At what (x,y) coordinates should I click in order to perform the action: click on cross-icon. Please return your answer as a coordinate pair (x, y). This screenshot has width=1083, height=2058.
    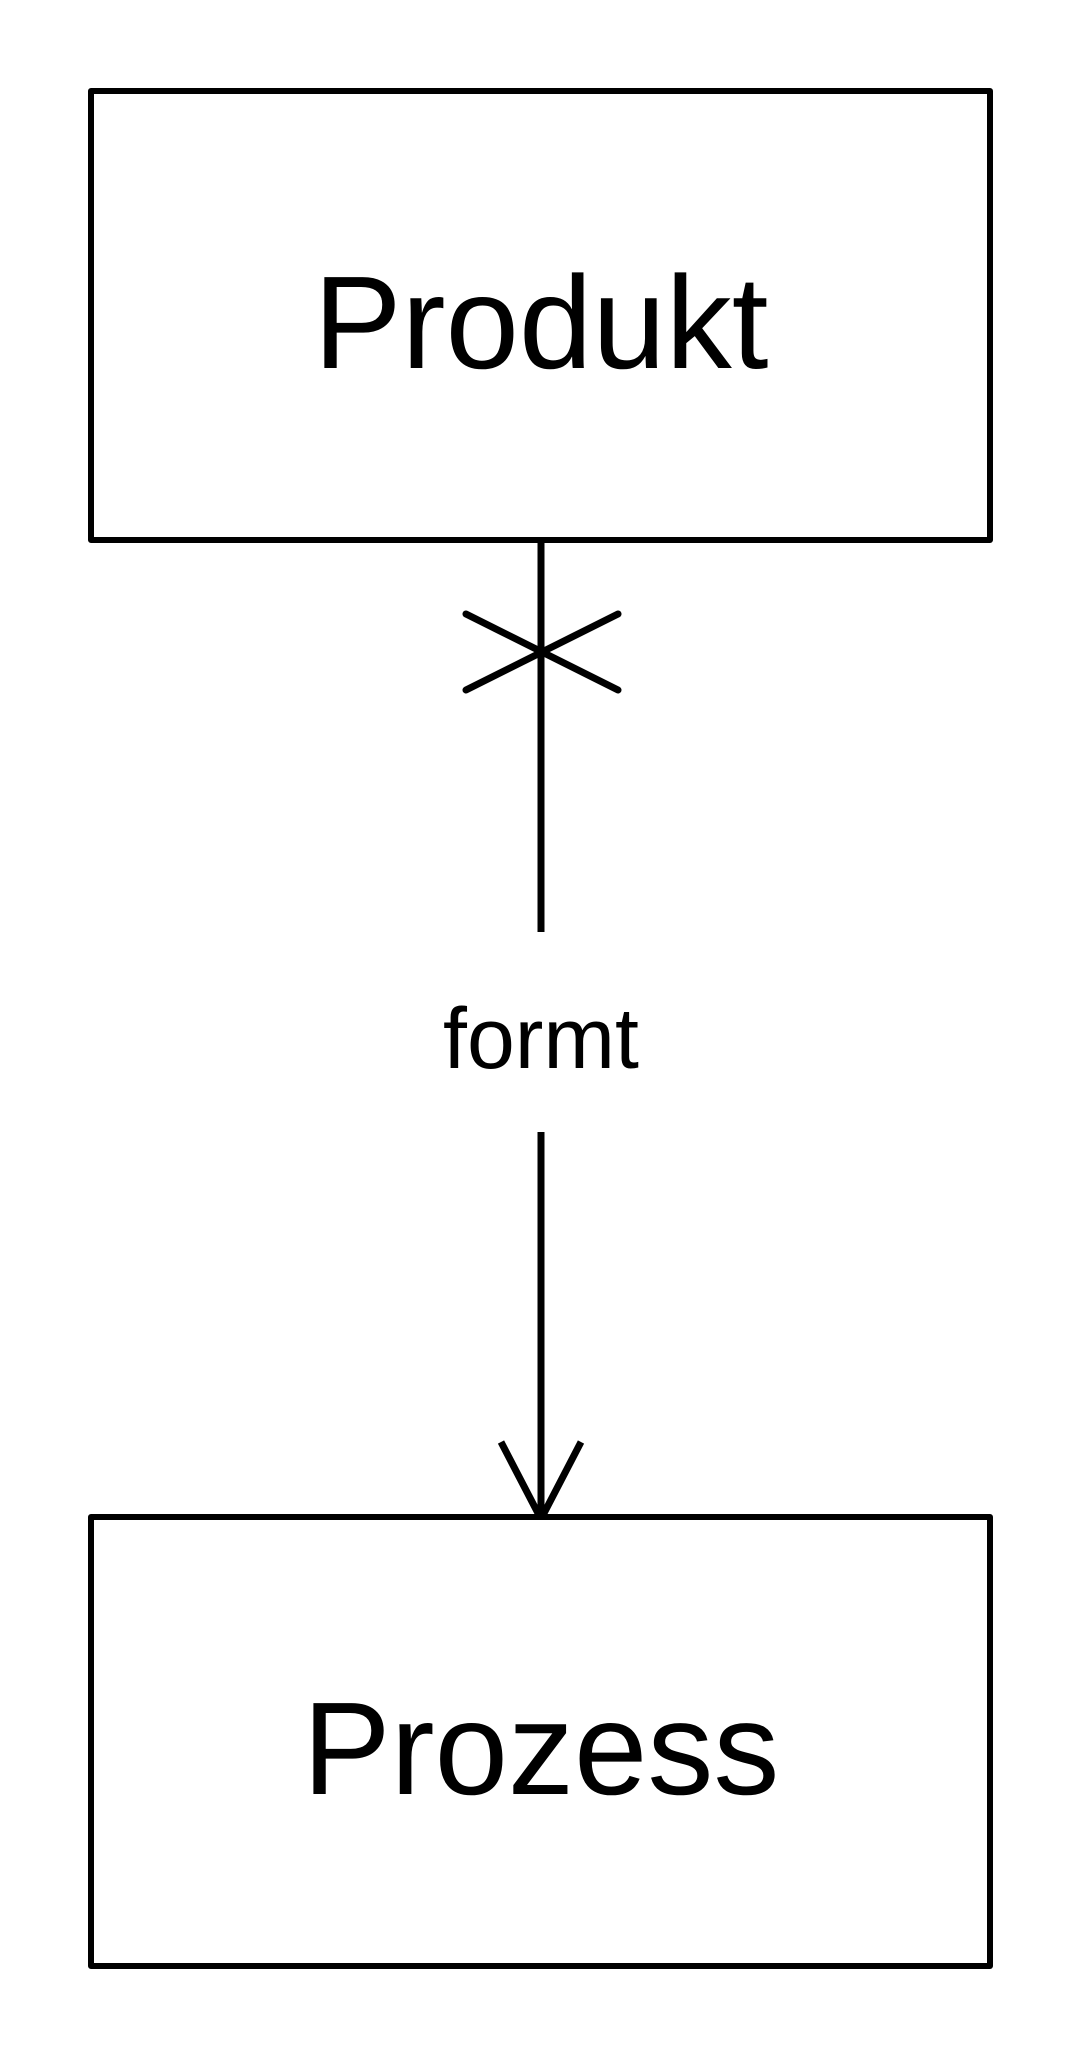
    Looking at the image, I should click on (542, 652).